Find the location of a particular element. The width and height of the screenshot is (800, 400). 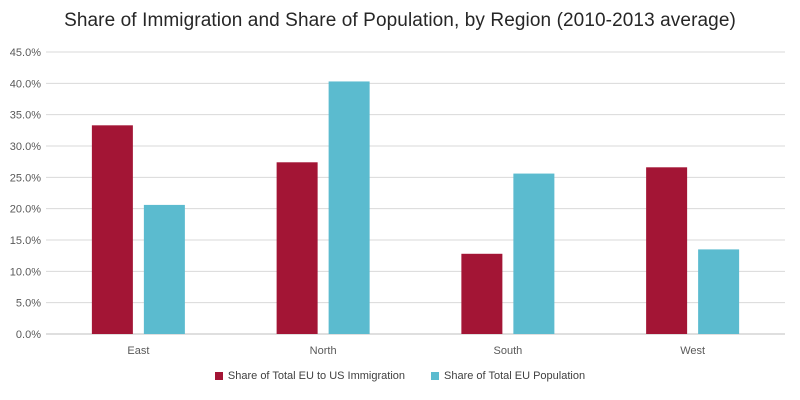

y-tick-label: 15.0% is located at coordinates (25, 241).